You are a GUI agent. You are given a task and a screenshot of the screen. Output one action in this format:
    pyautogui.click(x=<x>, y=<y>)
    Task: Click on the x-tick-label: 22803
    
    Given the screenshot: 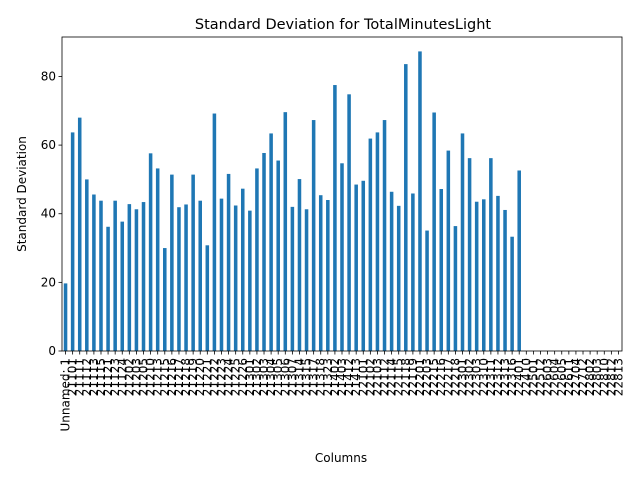 What is the action you would take?
    pyautogui.click(x=597, y=377)
    